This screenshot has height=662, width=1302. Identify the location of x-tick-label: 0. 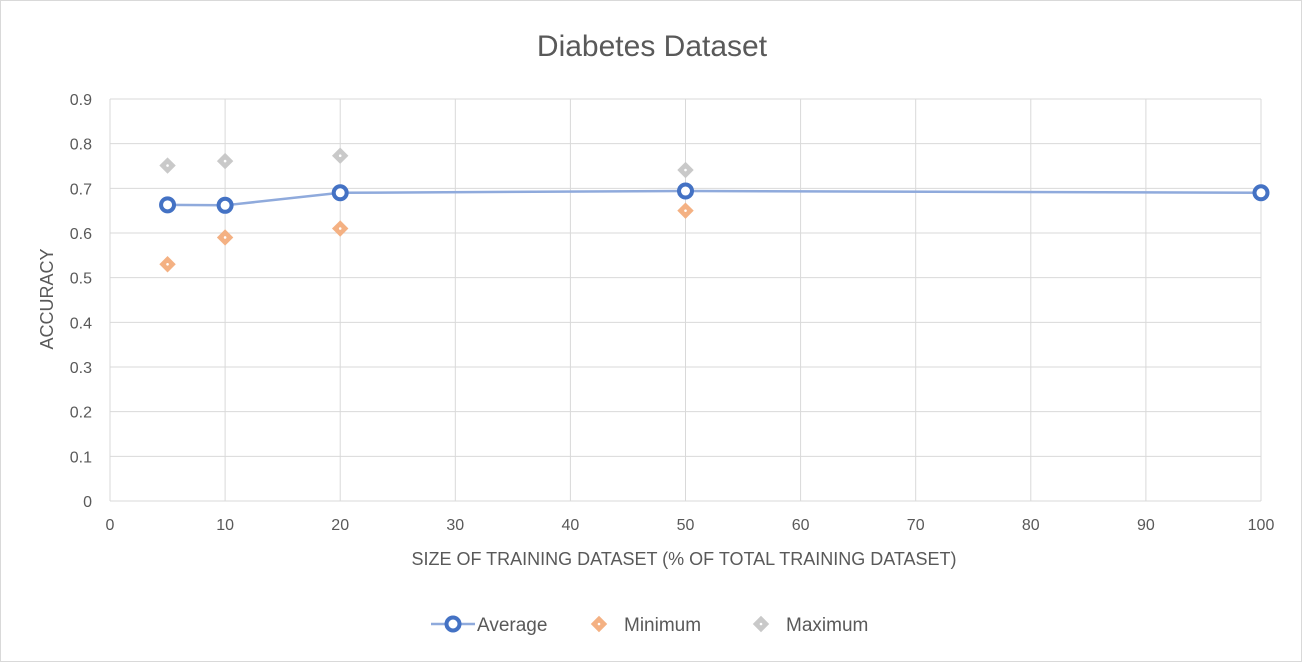
(110, 525).